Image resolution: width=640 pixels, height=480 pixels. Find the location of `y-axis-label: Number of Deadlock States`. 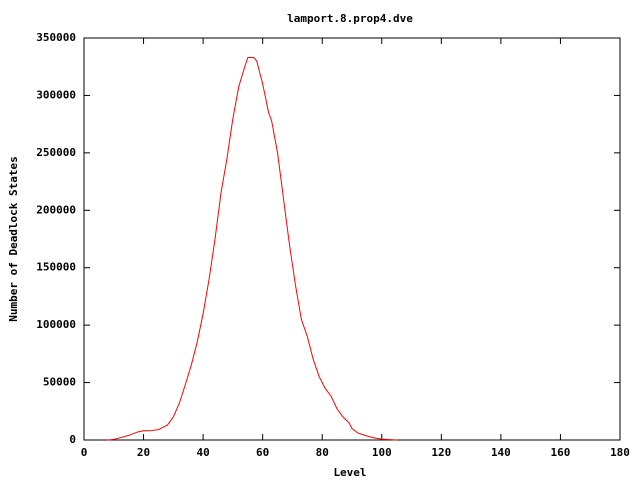

y-axis-label: Number of Deadlock States is located at coordinates (13, 239).